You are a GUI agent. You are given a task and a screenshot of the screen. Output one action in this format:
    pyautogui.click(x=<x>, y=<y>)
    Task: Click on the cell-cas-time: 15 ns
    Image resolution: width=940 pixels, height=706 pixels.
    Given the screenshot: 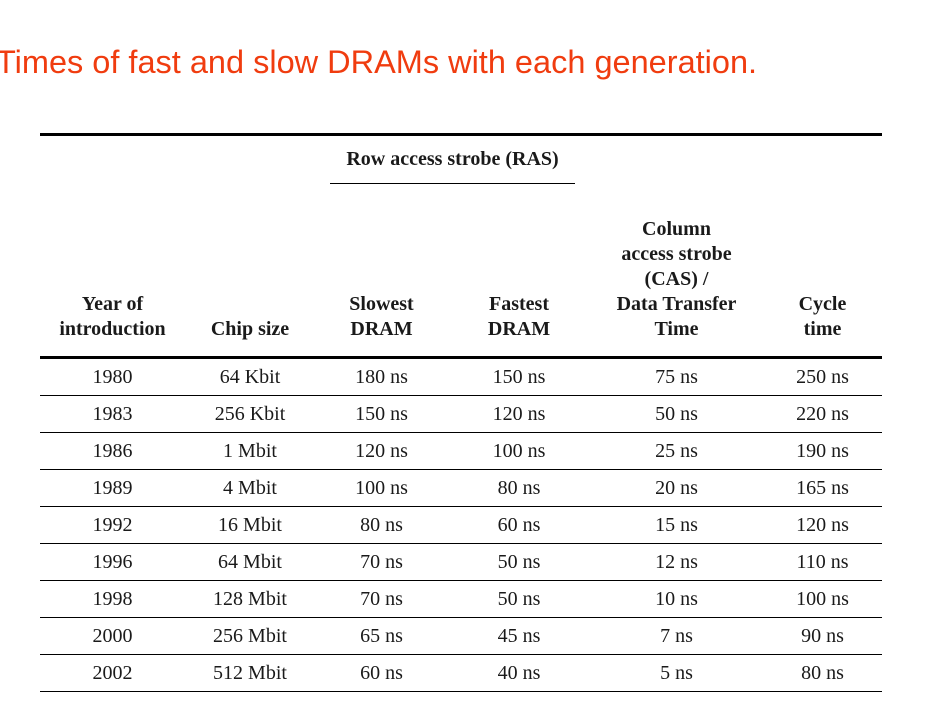 What is the action you would take?
    pyautogui.click(x=676, y=525)
    